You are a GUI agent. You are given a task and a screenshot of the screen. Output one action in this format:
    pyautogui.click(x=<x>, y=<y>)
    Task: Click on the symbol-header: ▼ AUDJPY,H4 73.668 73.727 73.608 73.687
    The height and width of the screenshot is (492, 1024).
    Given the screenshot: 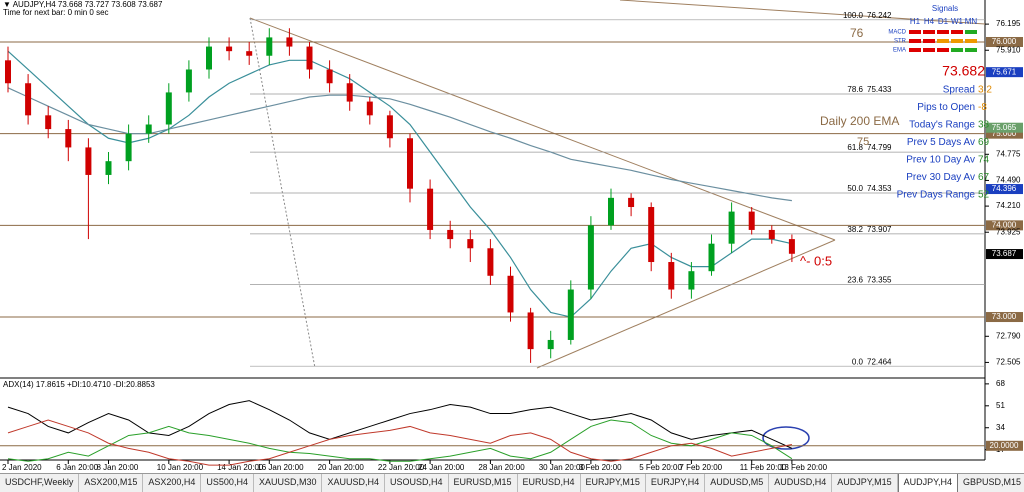 What is the action you would take?
    pyautogui.click(x=83, y=4)
    